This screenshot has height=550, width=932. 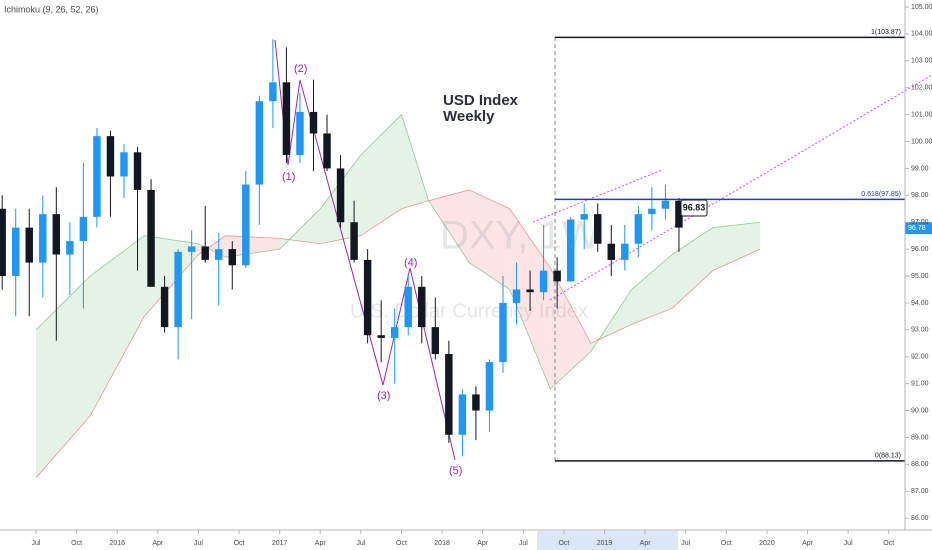 What do you see at coordinates (520, 236) in the screenshot?
I see `watermark-symbol: DXY, 1W` at bounding box center [520, 236].